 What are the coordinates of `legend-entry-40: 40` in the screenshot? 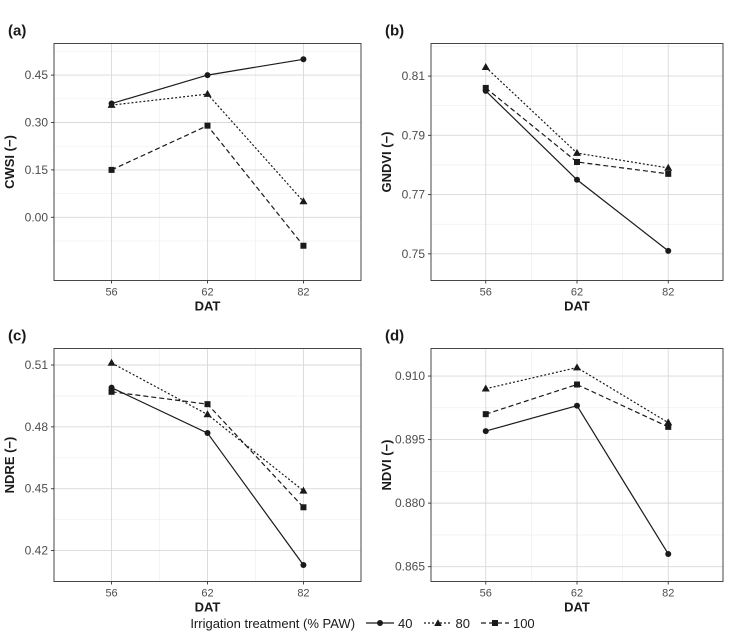 It's located at (389, 623).